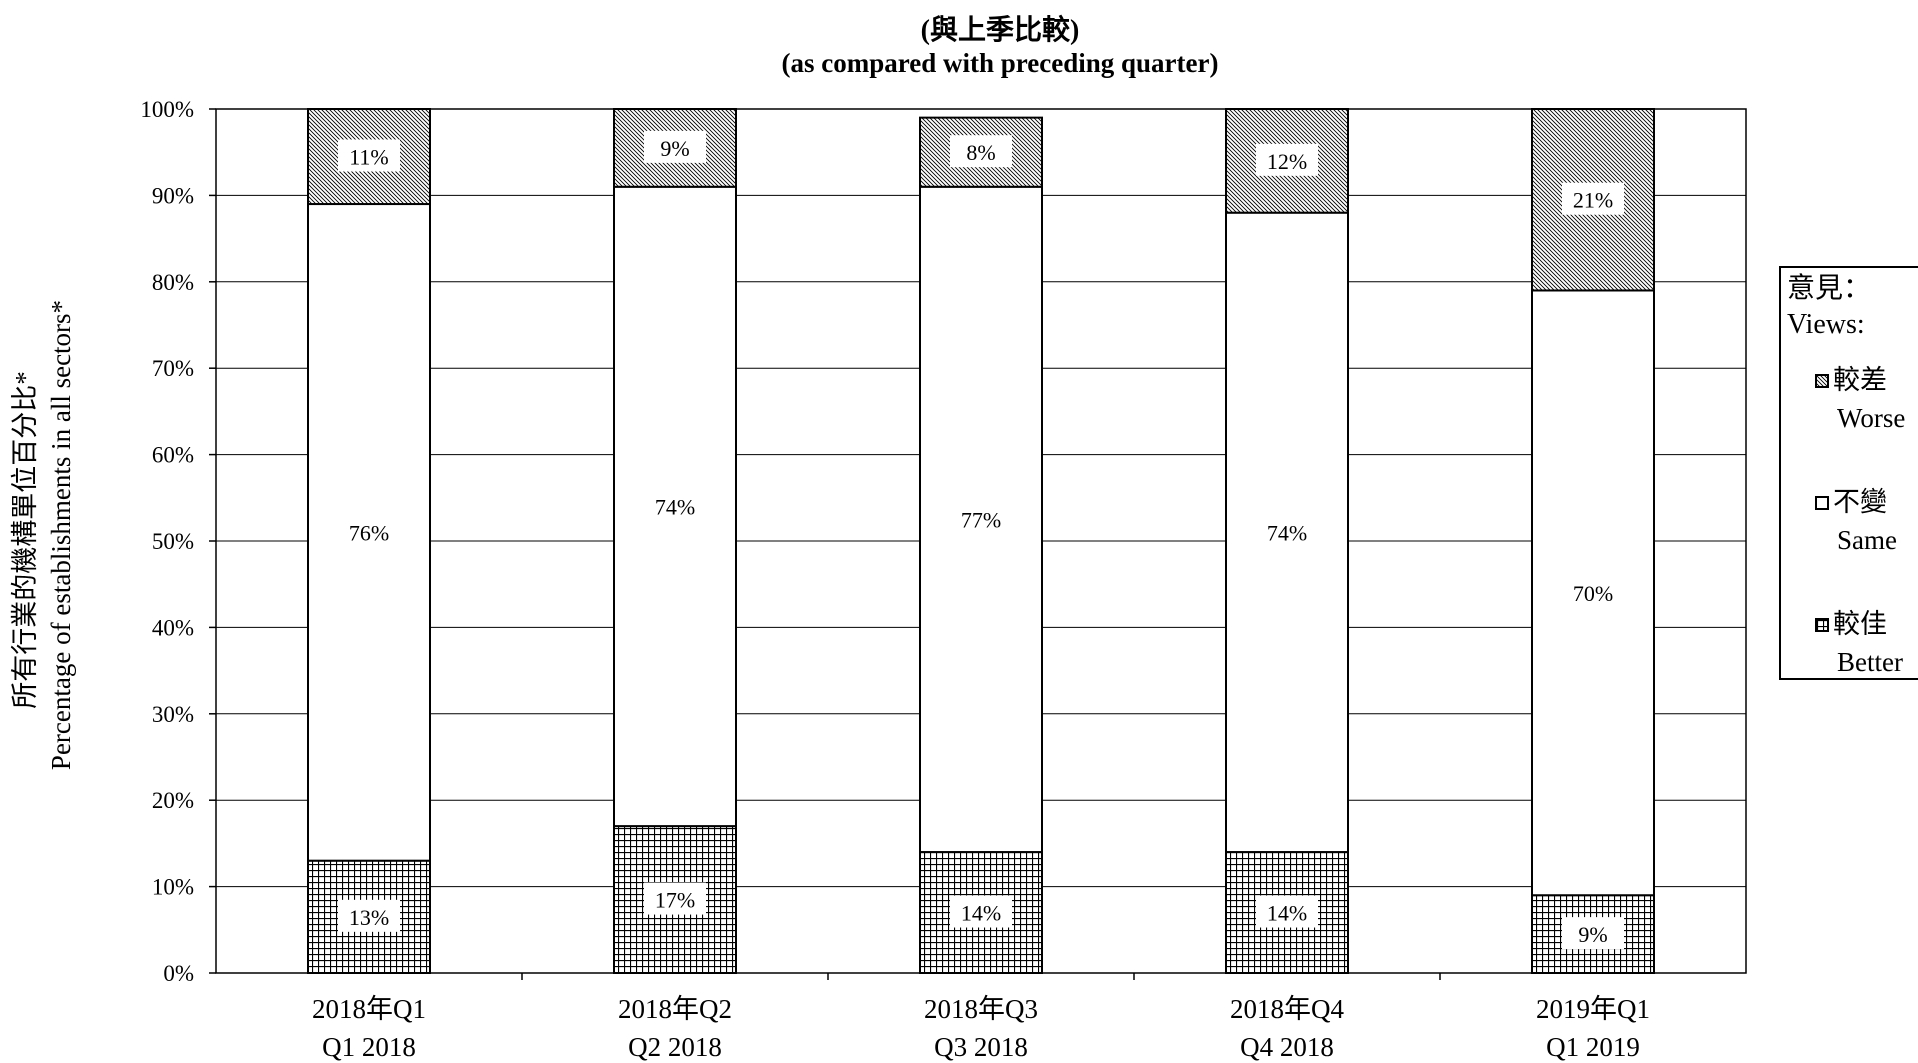 The width and height of the screenshot is (1918, 1063). I want to click on y-tick-label: 60%, so click(173, 455).